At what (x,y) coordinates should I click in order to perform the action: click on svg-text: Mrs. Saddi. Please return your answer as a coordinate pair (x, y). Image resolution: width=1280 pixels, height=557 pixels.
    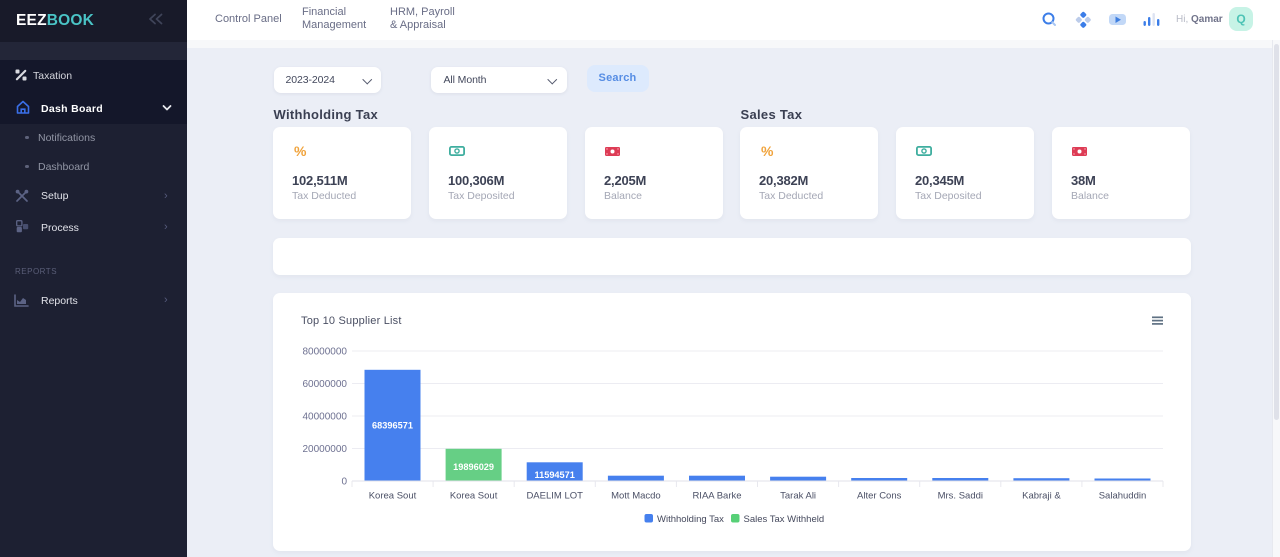
    Looking at the image, I should click on (960, 495).